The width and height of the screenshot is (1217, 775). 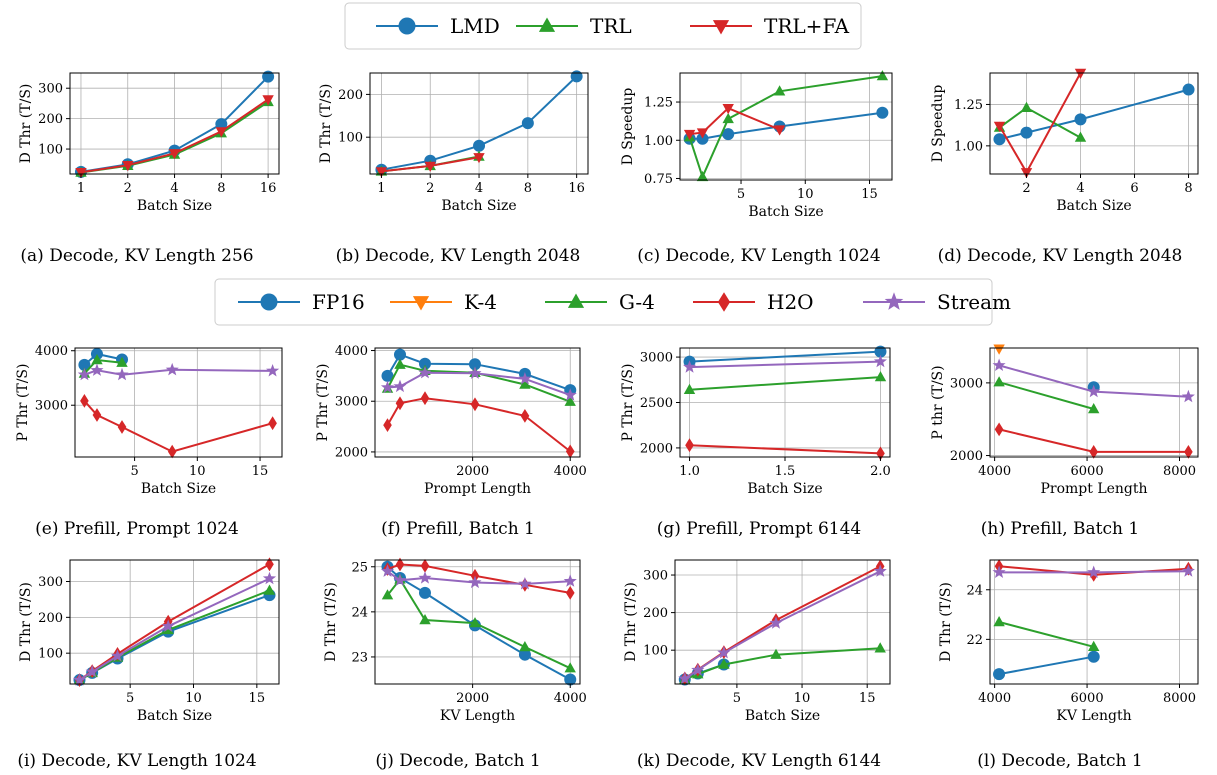 What do you see at coordinates (137, 529) in the screenshot?
I see `caption: (e) Prefill, Prompt 1024` at bounding box center [137, 529].